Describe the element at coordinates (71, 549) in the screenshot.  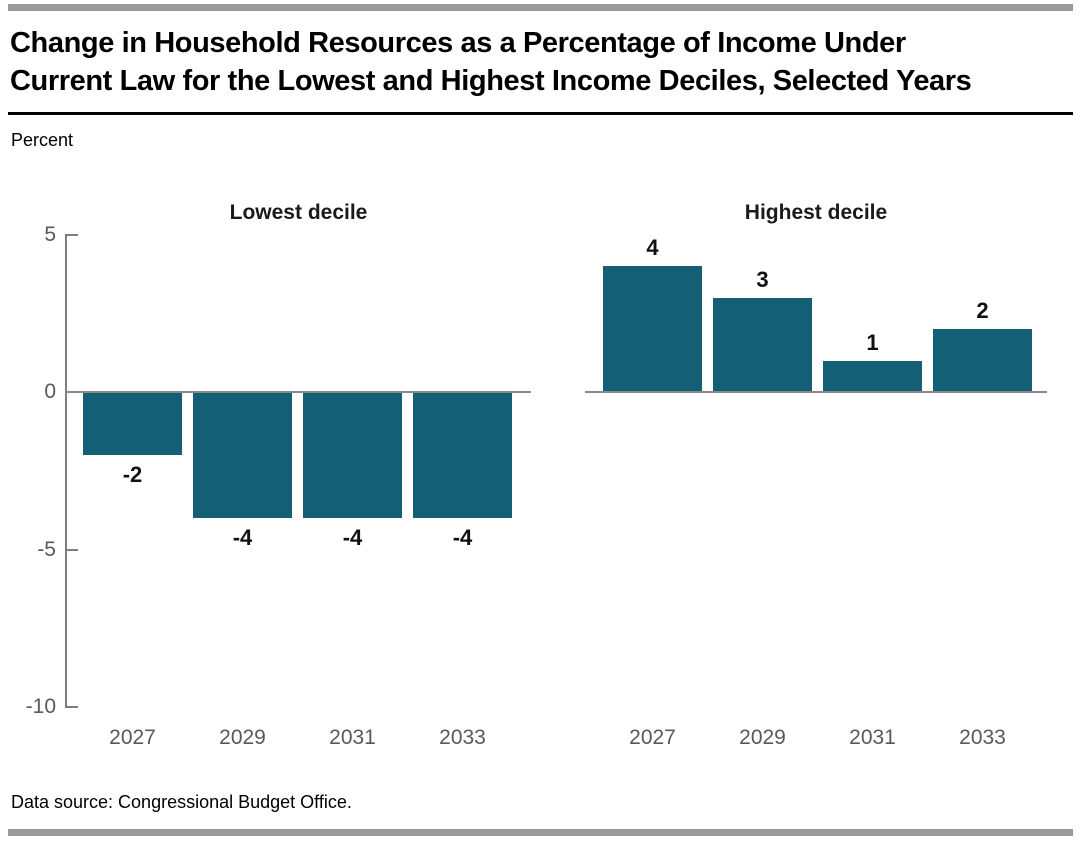
I see `y-tick--5` at that location.